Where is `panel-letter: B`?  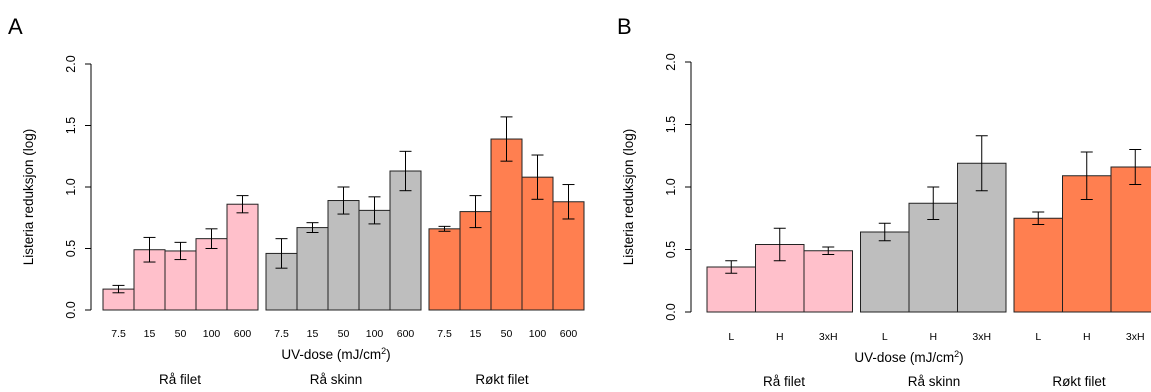
panel-letter: B is located at coordinates (624, 26).